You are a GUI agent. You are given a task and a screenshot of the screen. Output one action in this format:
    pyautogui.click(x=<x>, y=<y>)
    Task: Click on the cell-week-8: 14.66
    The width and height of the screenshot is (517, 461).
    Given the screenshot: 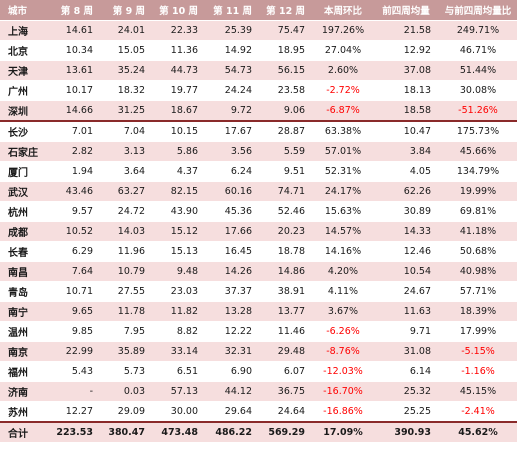 What is the action you would take?
    pyautogui.click(x=74, y=111)
    